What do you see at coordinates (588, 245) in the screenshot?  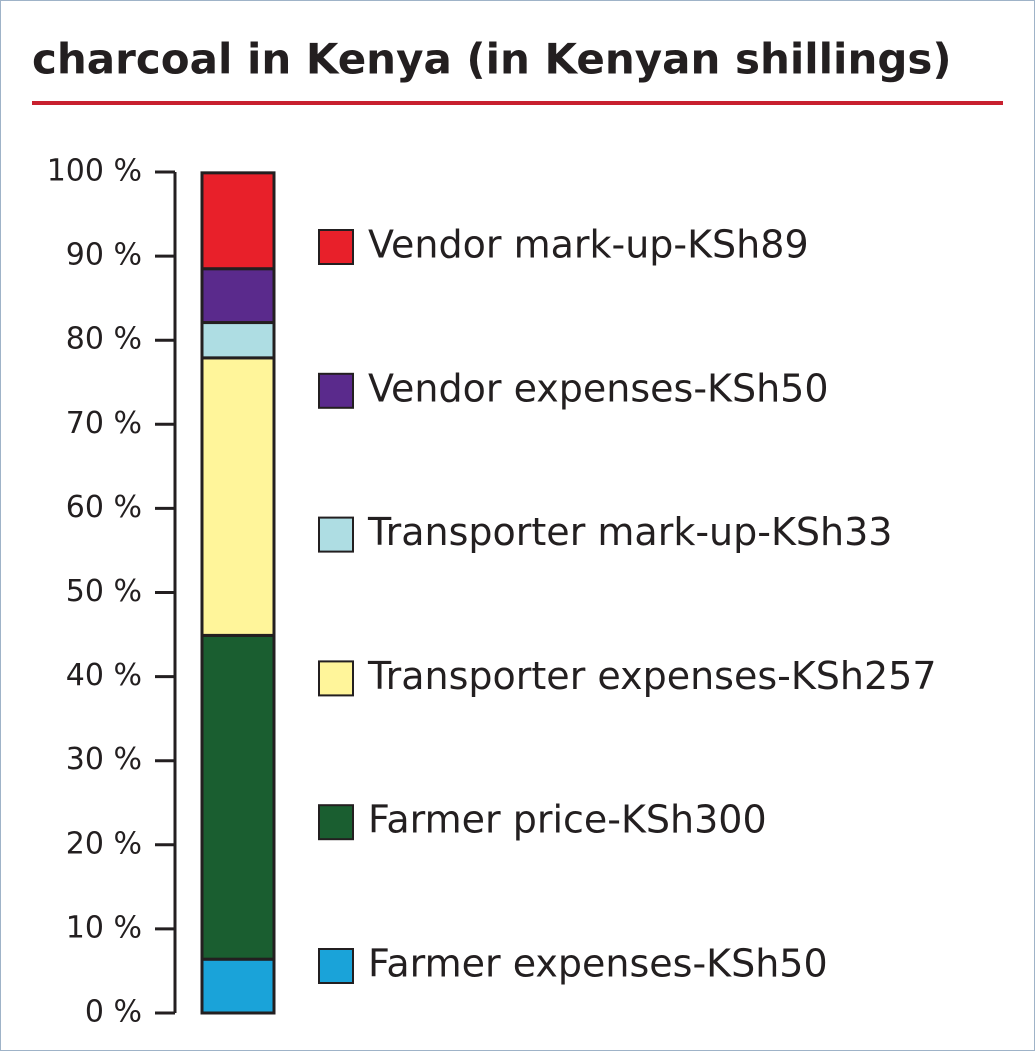 I see `legend-label: Vendor mark-up-KSh89` at bounding box center [588, 245].